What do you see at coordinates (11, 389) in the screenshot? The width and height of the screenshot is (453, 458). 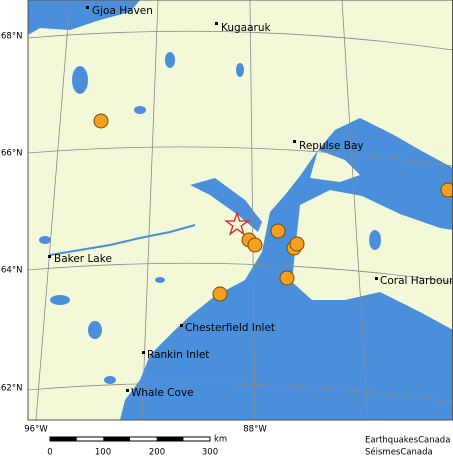 I see `lat-label: 62°N` at bounding box center [11, 389].